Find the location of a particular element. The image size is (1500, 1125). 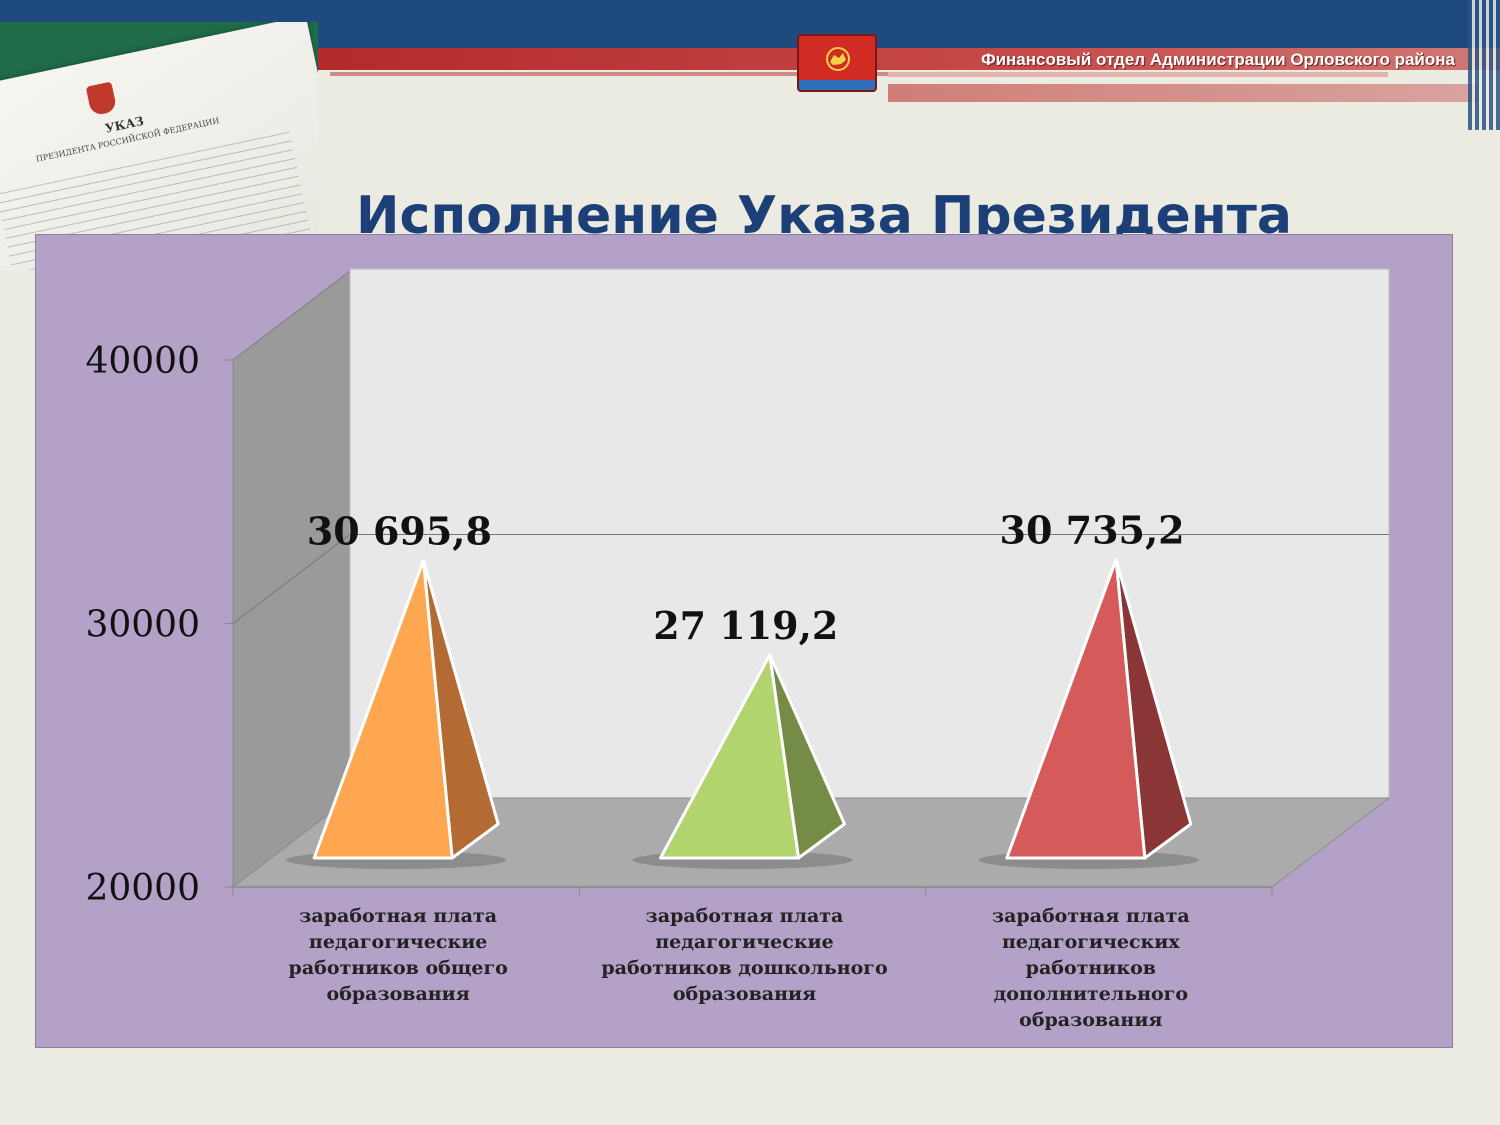

y-tick-label: 20000 is located at coordinates (142, 888).